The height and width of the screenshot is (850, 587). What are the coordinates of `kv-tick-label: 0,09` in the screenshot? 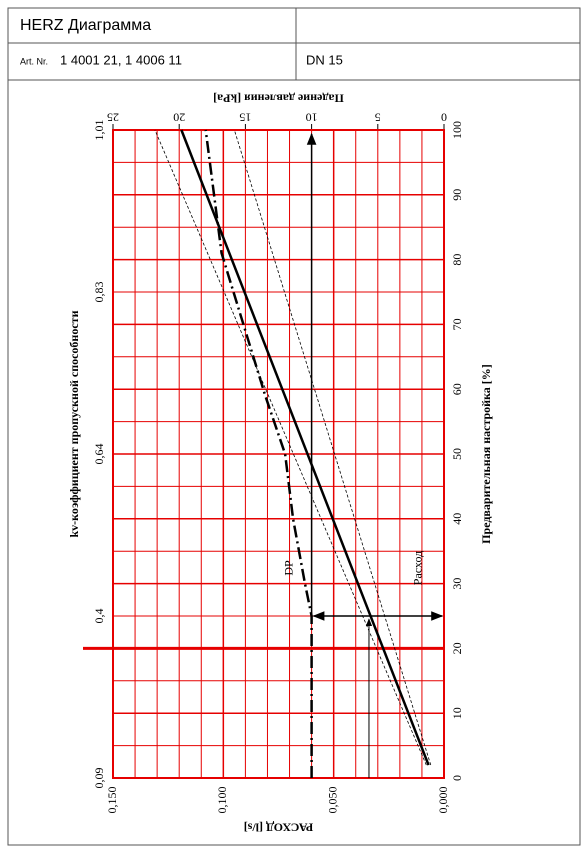 It's located at (99, 778).